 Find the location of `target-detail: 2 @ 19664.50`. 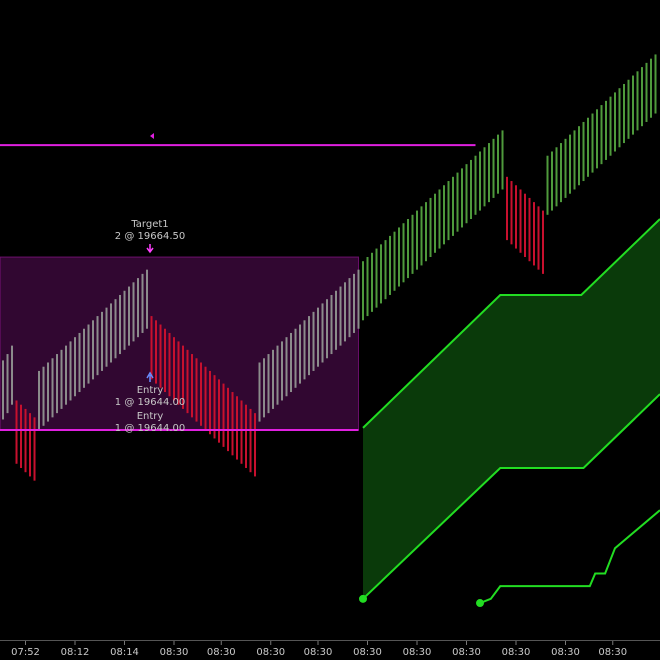

target-detail: 2 @ 19664.50 is located at coordinates (150, 236).